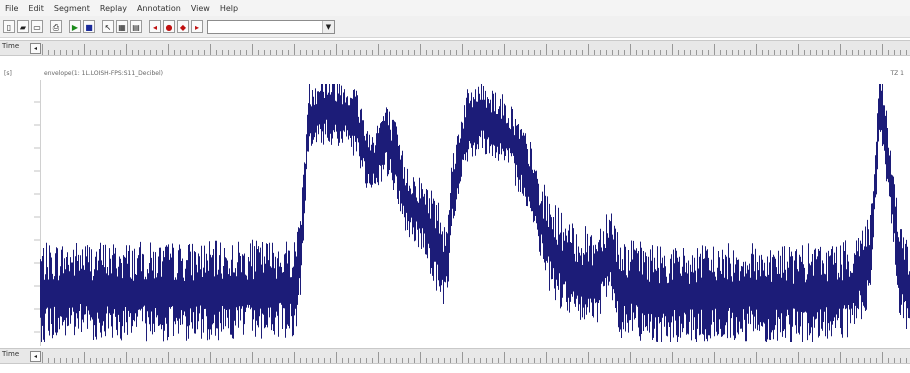 The height and width of the screenshot is (373, 910). What do you see at coordinates (103, 73) in the screenshot?
I see `channel-title: envelope(1: 1L.LOISH-FPS:S11_Decibel)` at bounding box center [103, 73].